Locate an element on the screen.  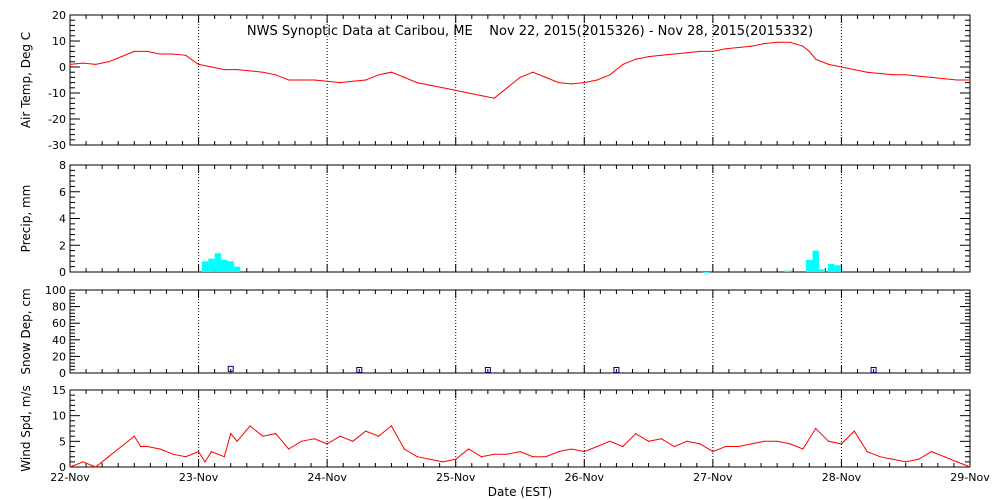
x-tick-label: 27-Nov is located at coordinates (713, 477).